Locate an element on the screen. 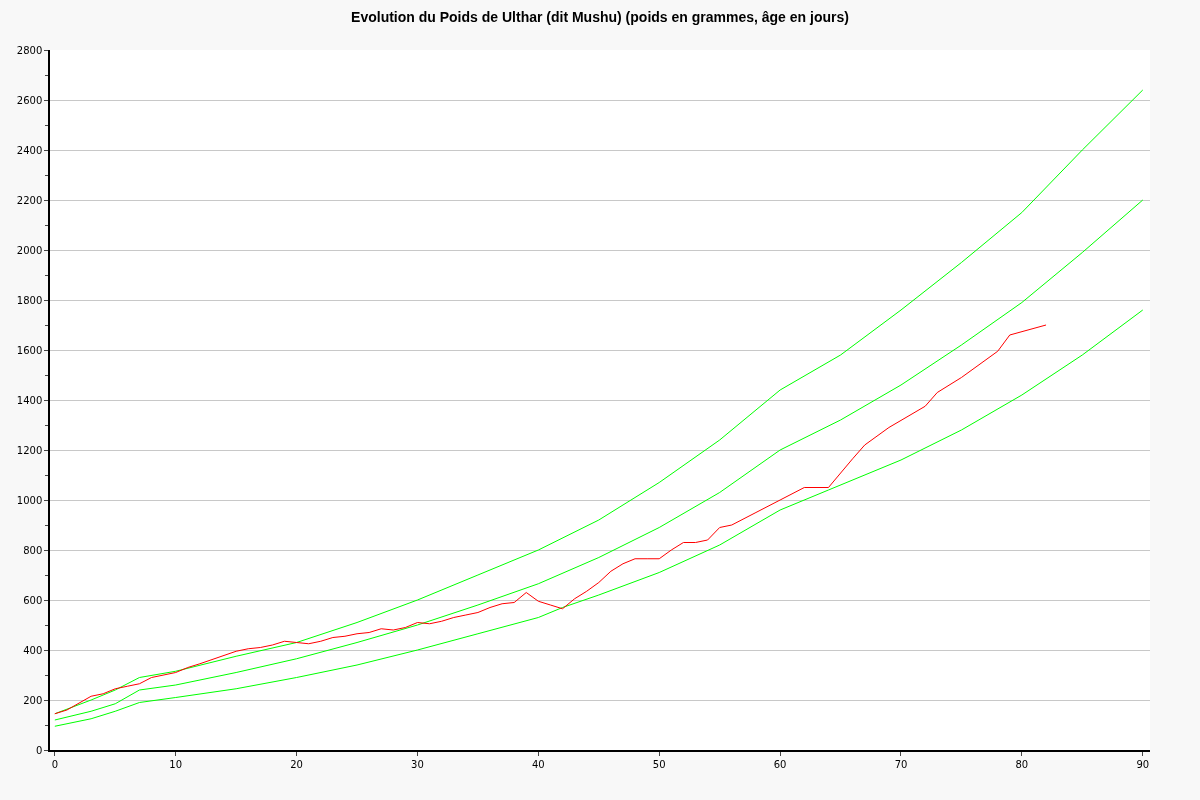  y-tick-label: 1000 is located at coordinates (29, 500).